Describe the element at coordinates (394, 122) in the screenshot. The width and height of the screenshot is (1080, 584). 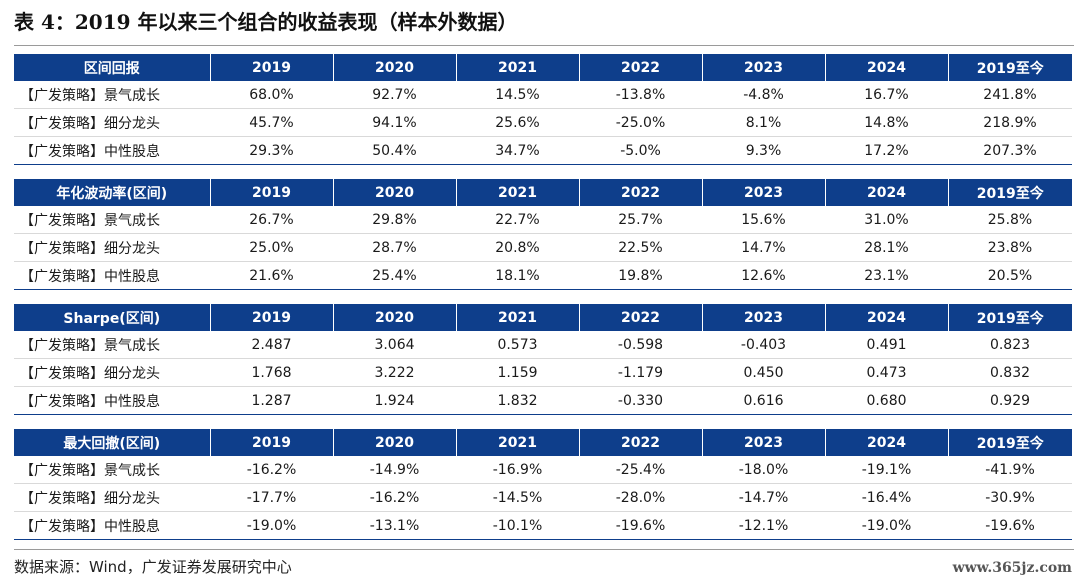
I see `table-cell: 94.1%` at that location.